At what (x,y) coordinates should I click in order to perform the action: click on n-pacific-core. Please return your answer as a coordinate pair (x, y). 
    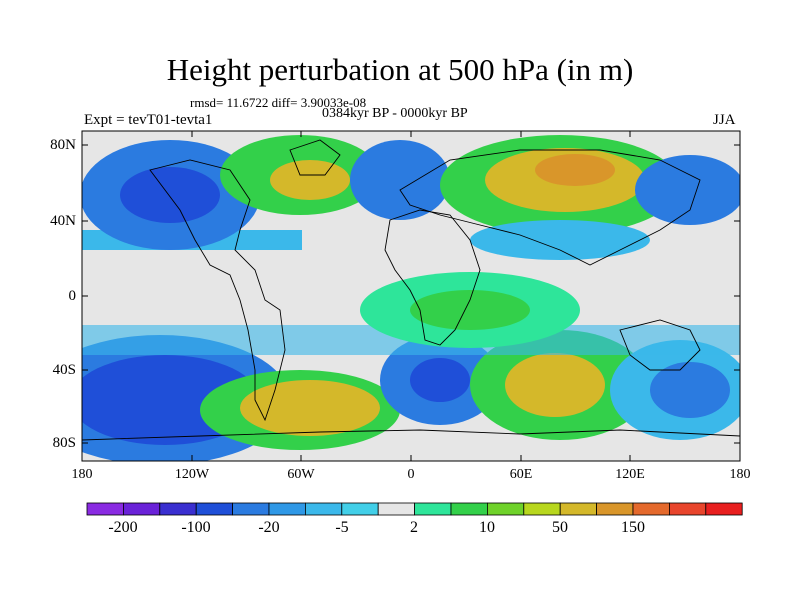
    Looking at the image, I should click on (170, 195).